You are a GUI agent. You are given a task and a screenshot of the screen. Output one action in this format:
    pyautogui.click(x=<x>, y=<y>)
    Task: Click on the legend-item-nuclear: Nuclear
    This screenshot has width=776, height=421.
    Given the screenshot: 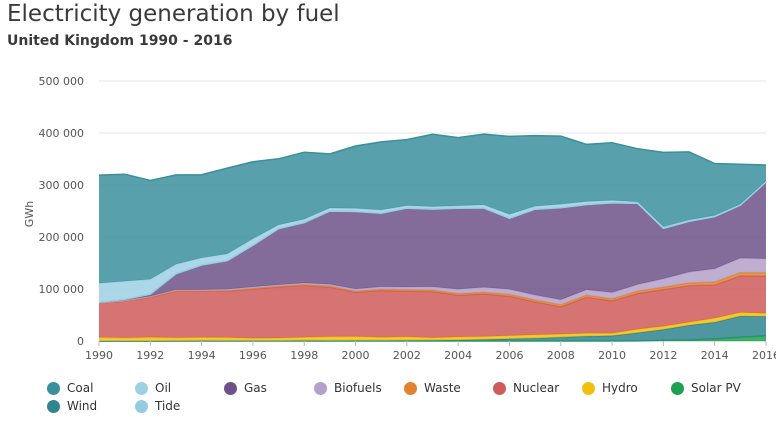 What is the action you would take?
    pyautogui.click(x=526, y=388)
    